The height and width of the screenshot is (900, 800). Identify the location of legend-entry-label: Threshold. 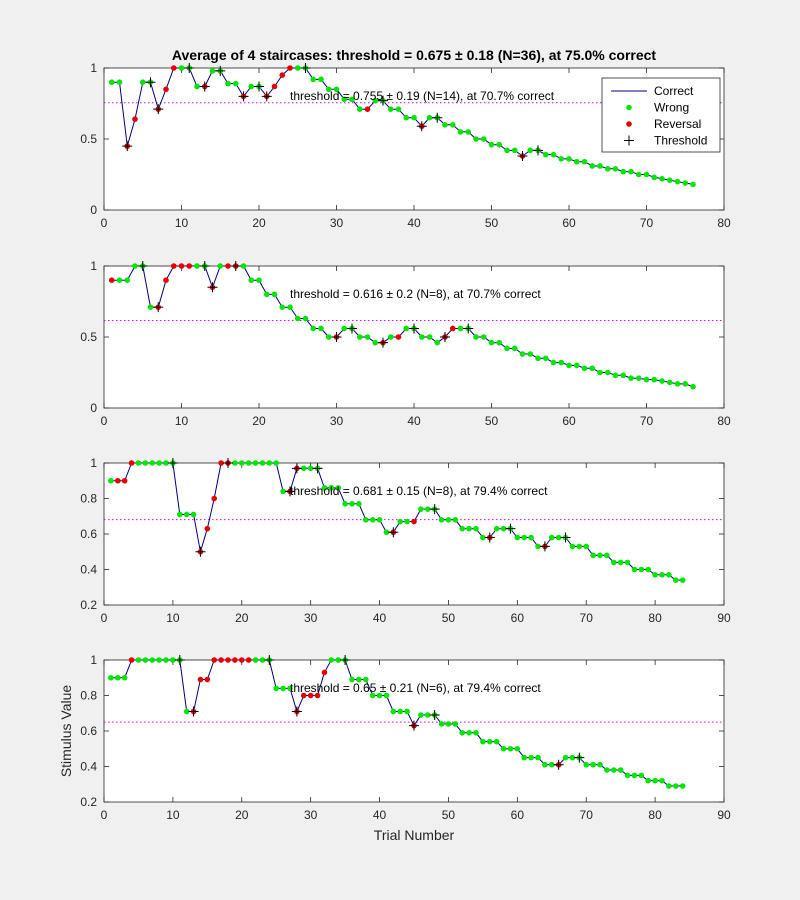
(680, 141).